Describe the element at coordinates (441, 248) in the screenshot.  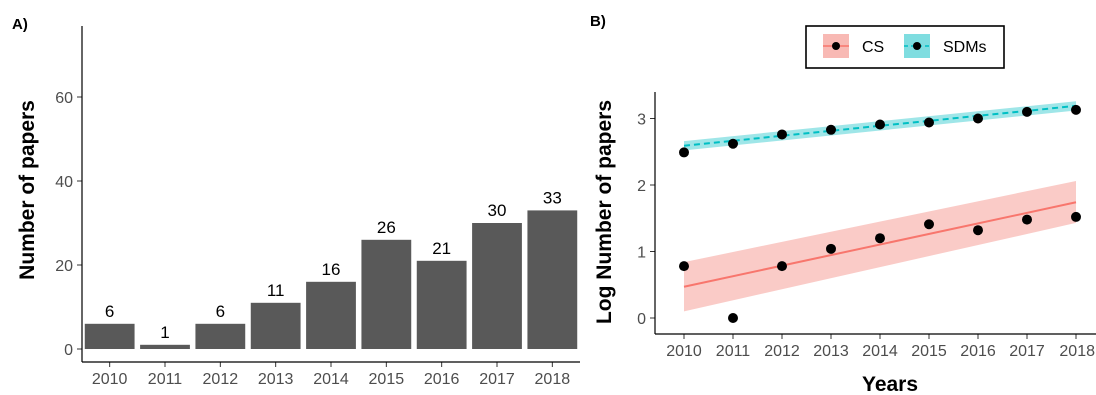
I see `bar-value-label-2016: 21` at that location.